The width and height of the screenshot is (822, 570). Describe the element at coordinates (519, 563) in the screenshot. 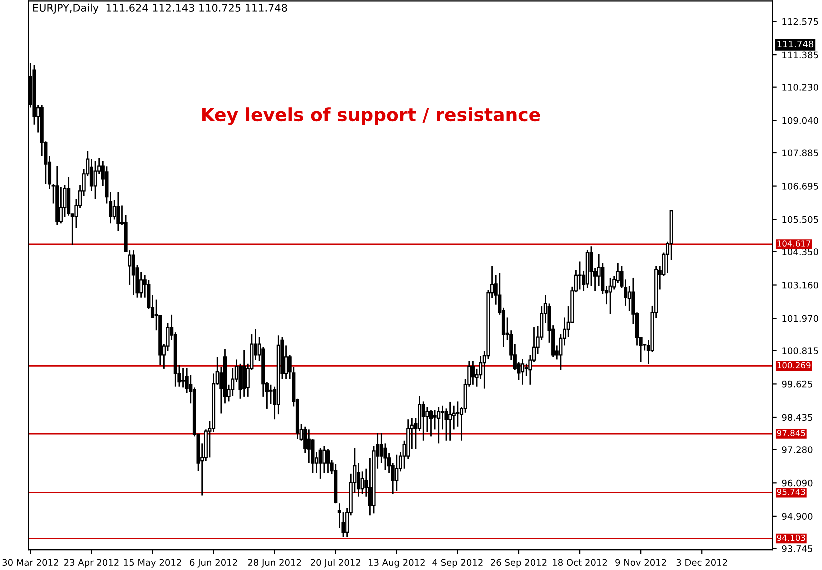

I see `x-tick-label: 26 Sep 2012` at that location.